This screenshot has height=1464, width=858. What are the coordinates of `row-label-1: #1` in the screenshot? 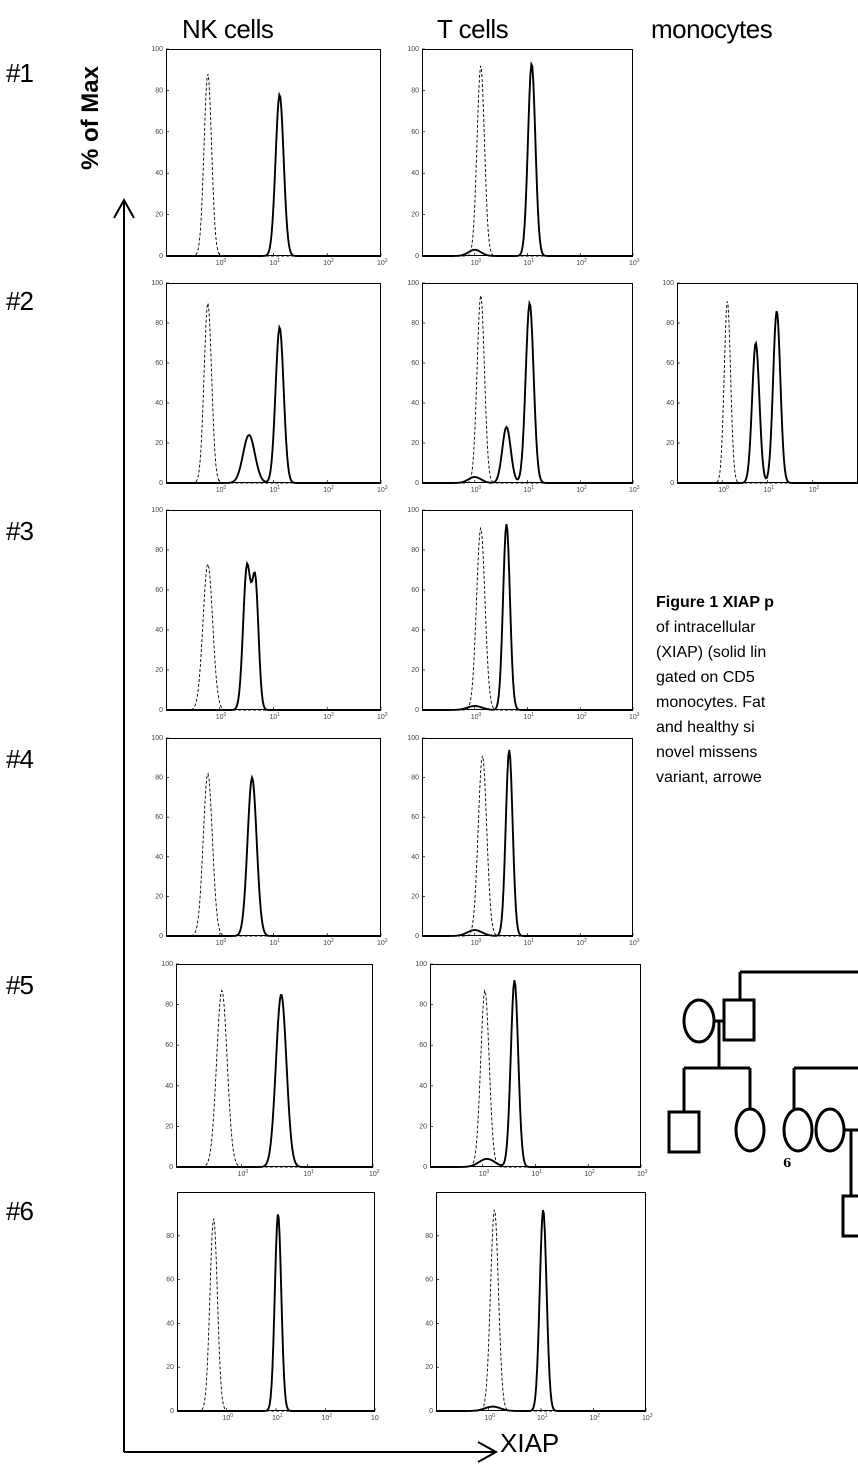 It's located at (20, 73).